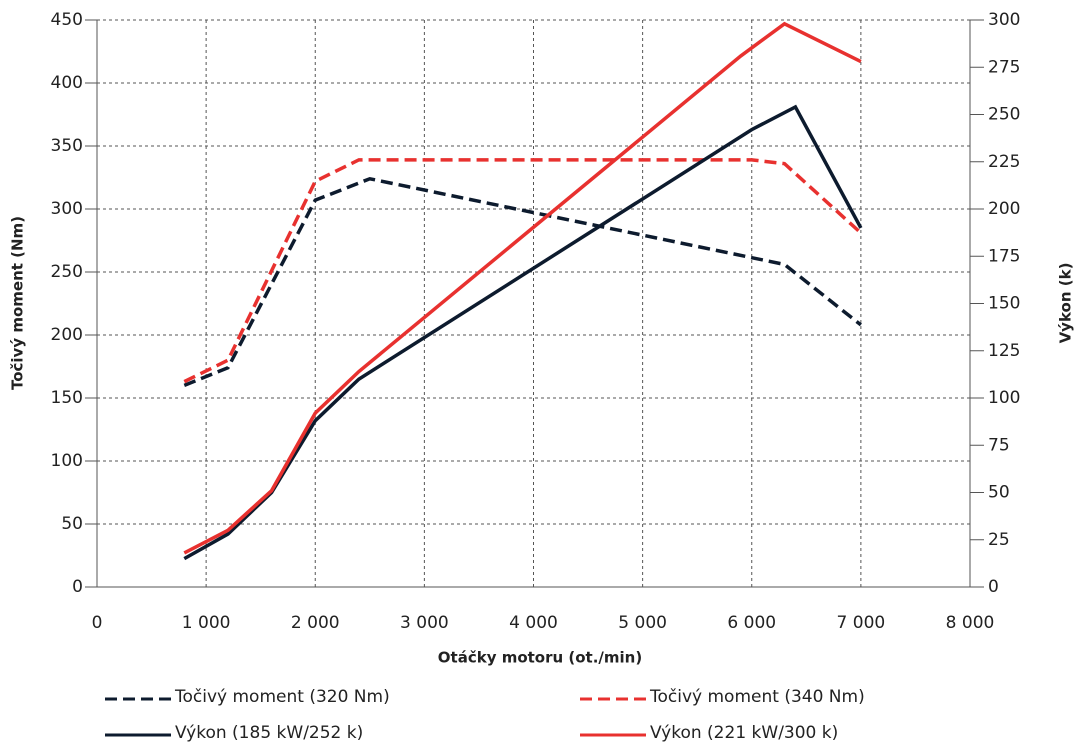  What do you see at coordinates (1004, 162) in the screenshot?
I see `y2-tick-label: 225` at bounding box center [1004, 162].